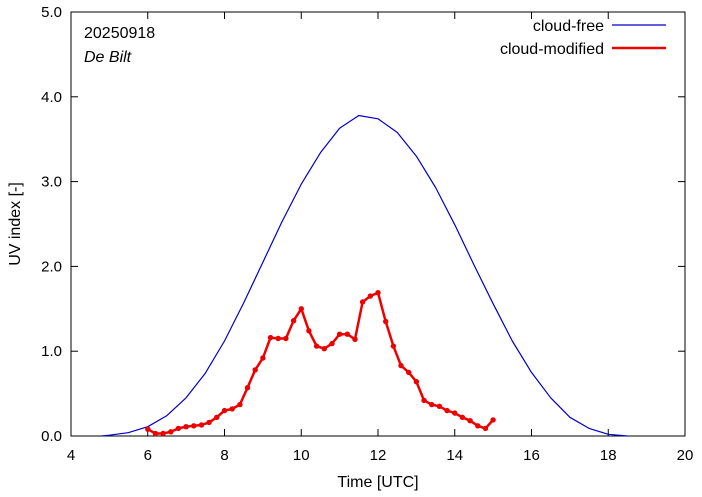 Image resolution: width=702 pixels, height=497 pixels. Describe the element at coordinates (685, 455) in the screenshot. I see `x-tick-label: 20` at that location.